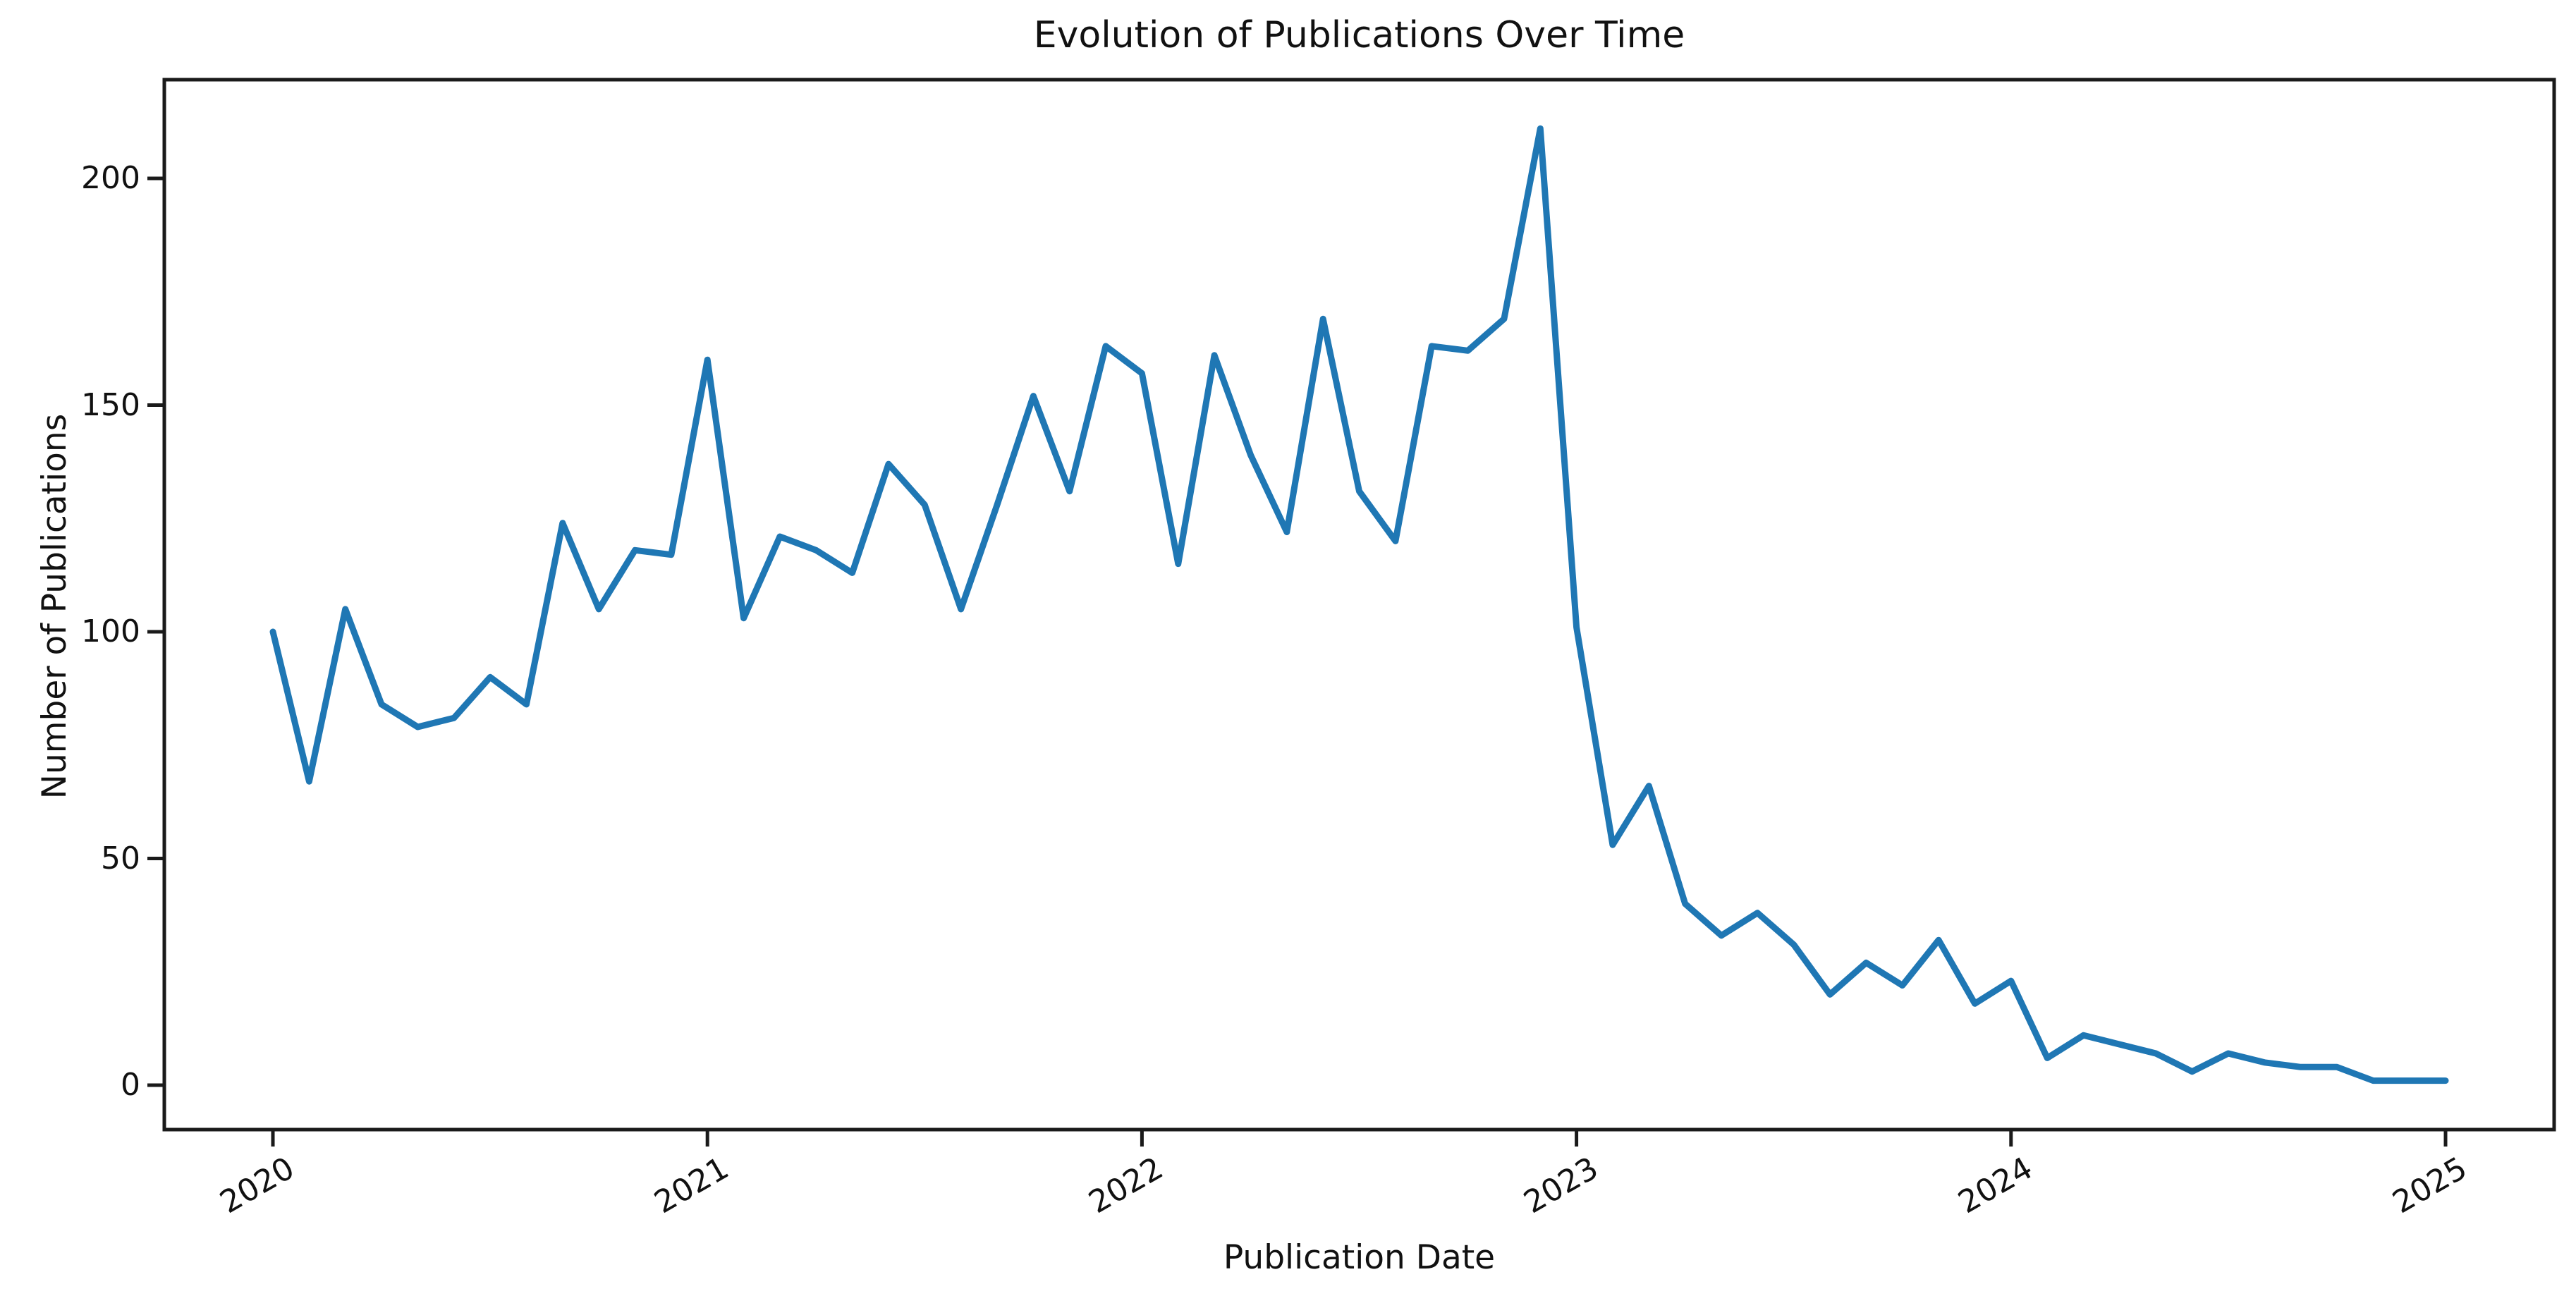 The height and width of the screenshot is (1296, 2576). Describe the element at coordinates (130, 1085) in the screenshot. I see `y-tick-label-0: 0` at that location.